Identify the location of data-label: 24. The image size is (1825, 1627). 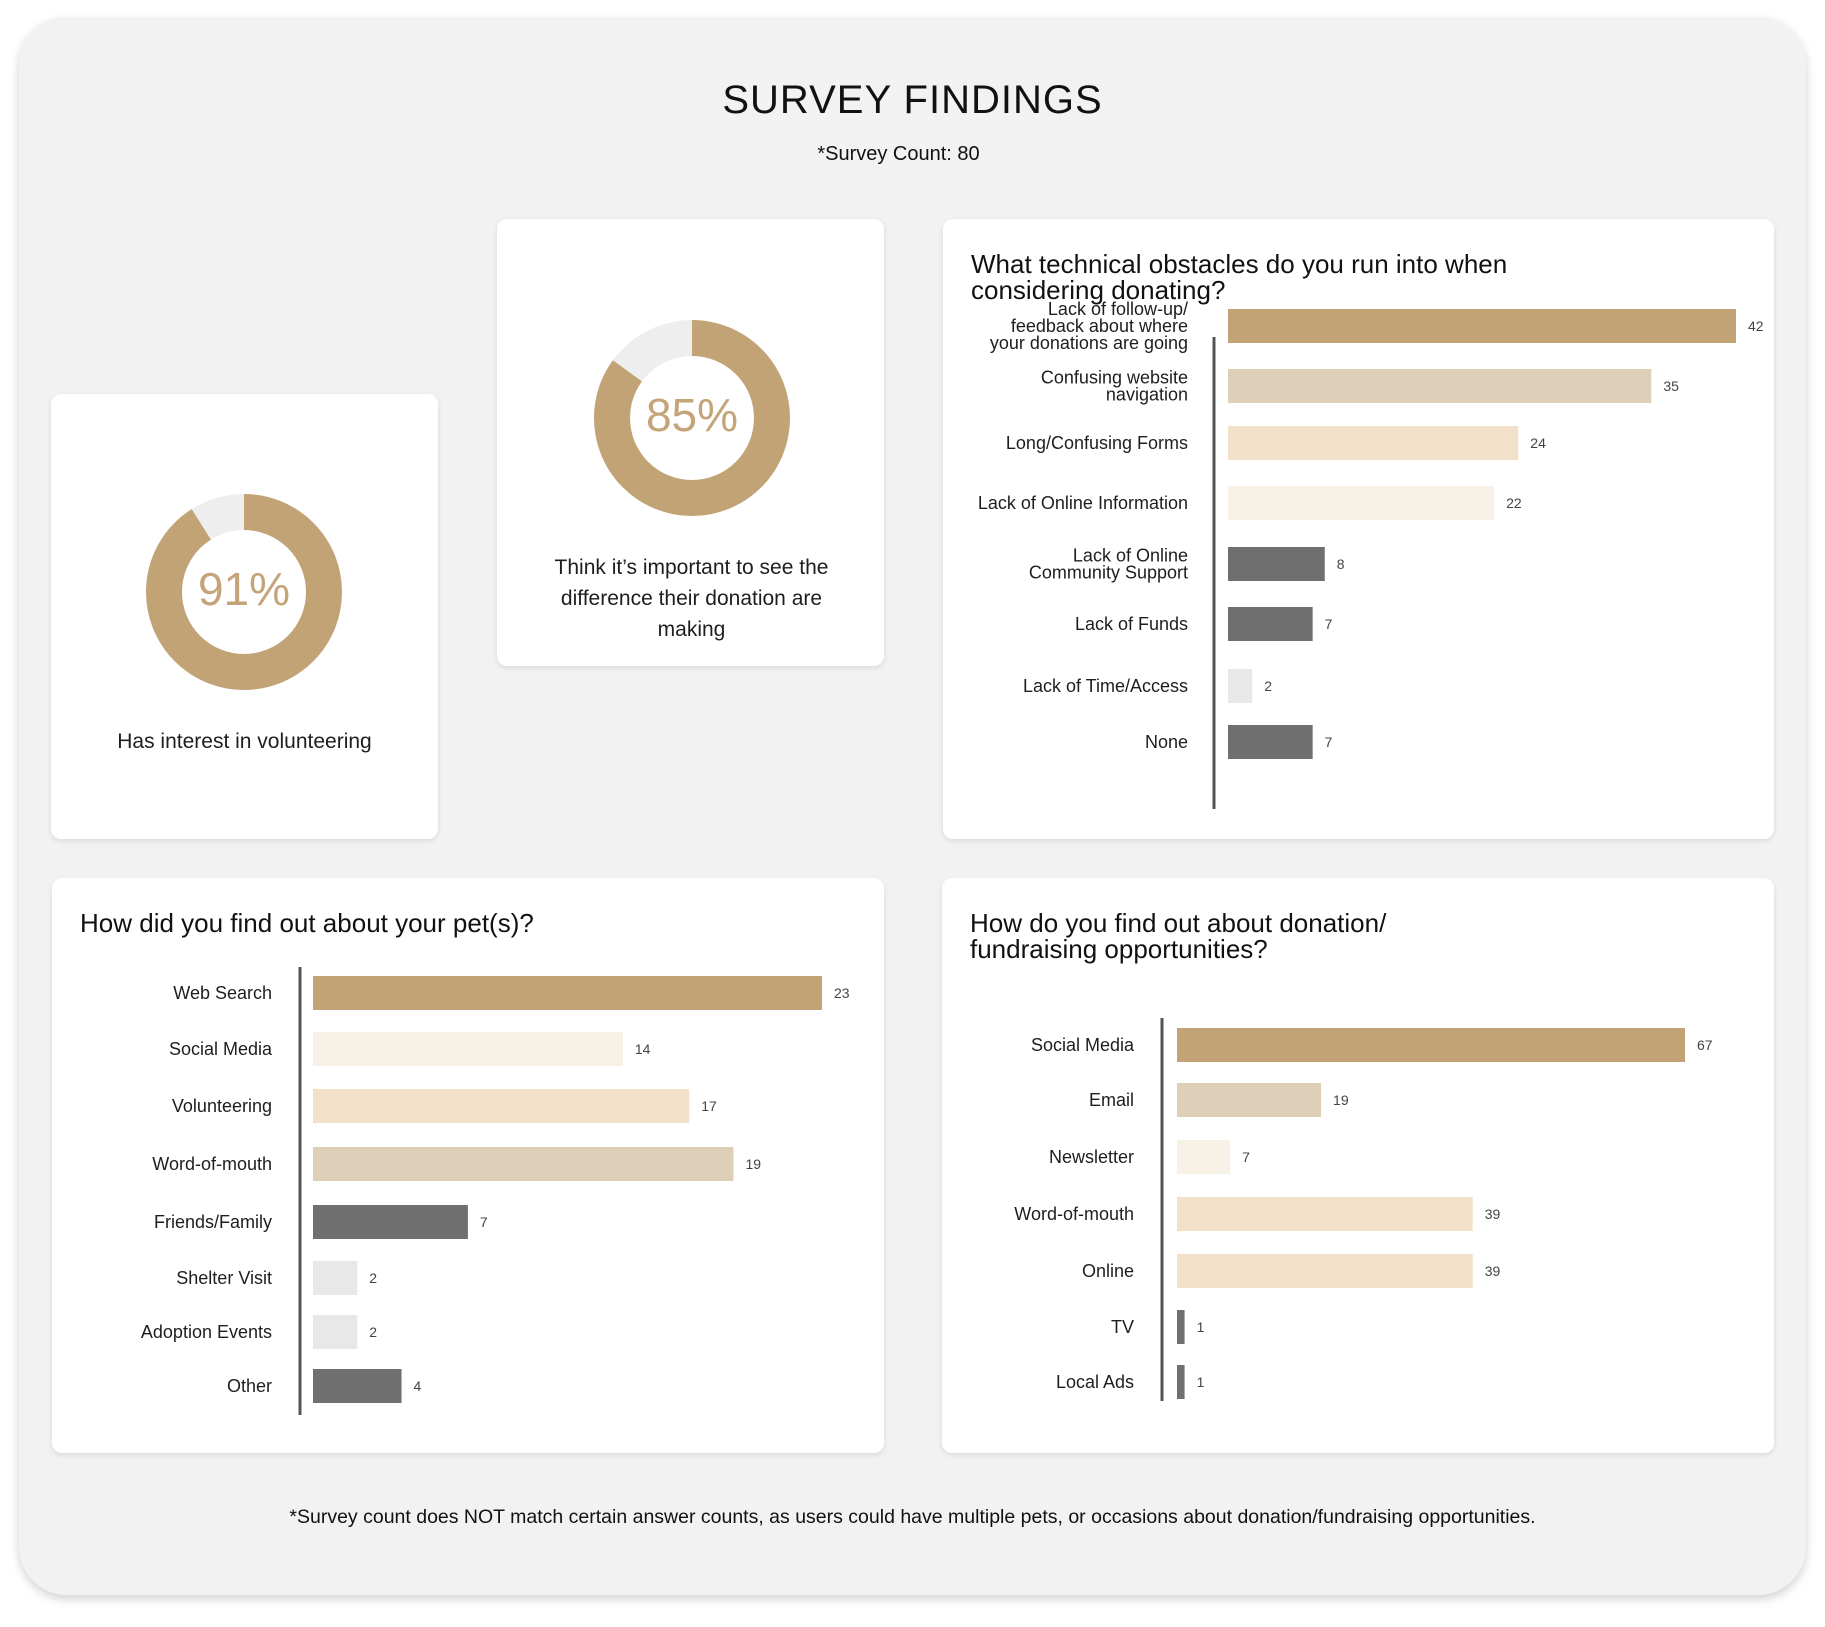
(1538, 443).